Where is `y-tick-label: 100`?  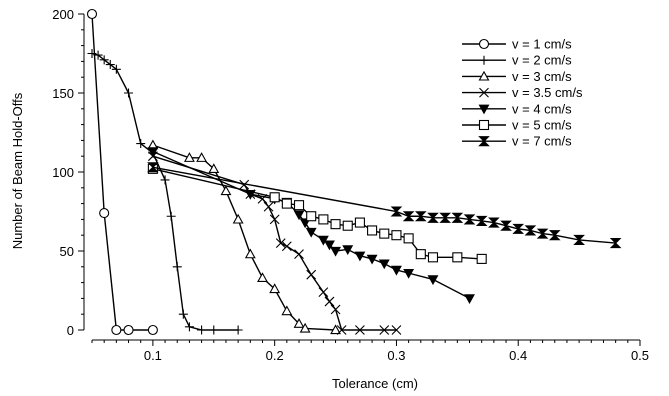
y-tick-label: 100 is located at coordinates (63, 172).